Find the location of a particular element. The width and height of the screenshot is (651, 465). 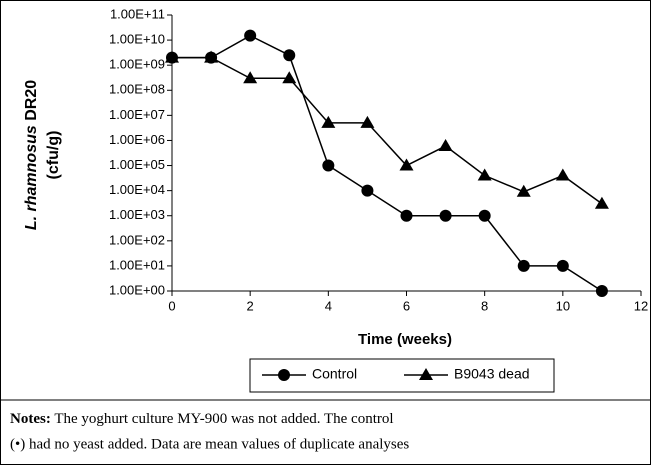

x-tick-label: 10 is located at coordinates (563, 305).